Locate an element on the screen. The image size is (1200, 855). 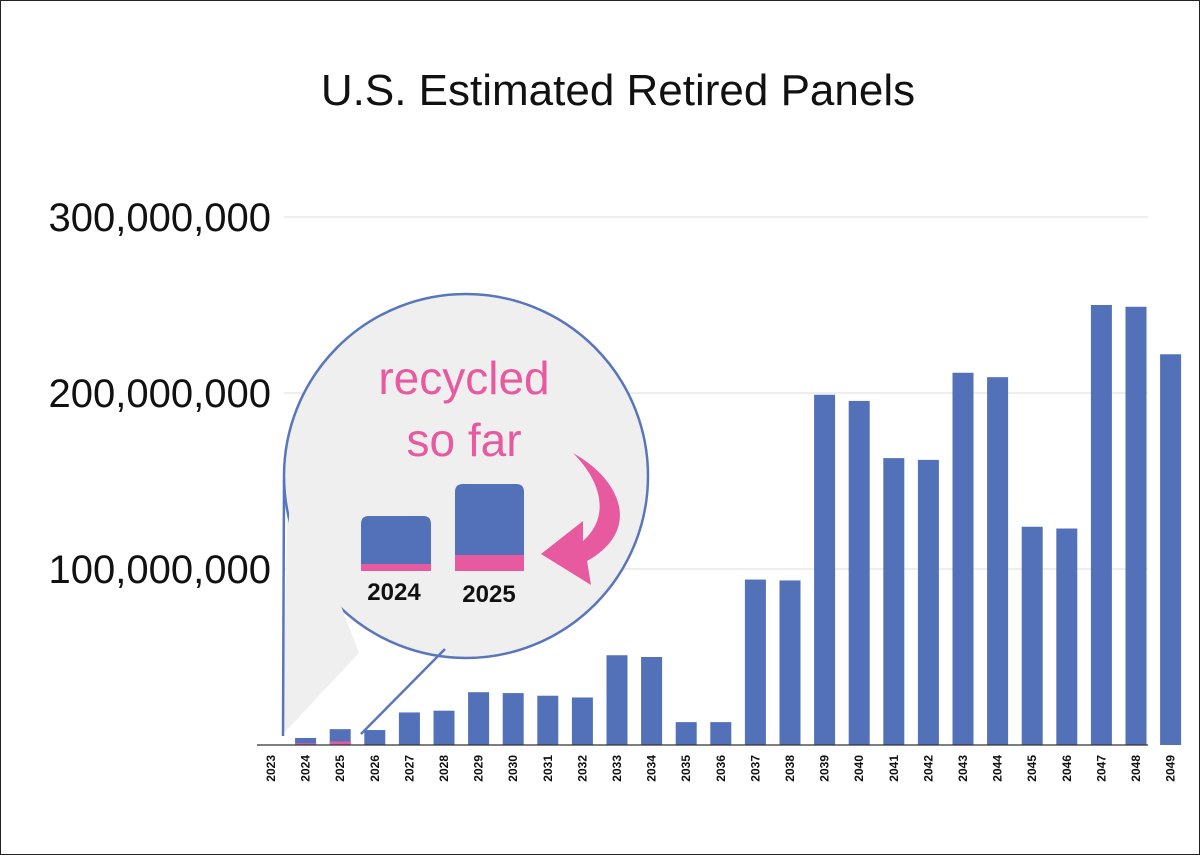
bar-2042 is located at coordinates (928, 602).